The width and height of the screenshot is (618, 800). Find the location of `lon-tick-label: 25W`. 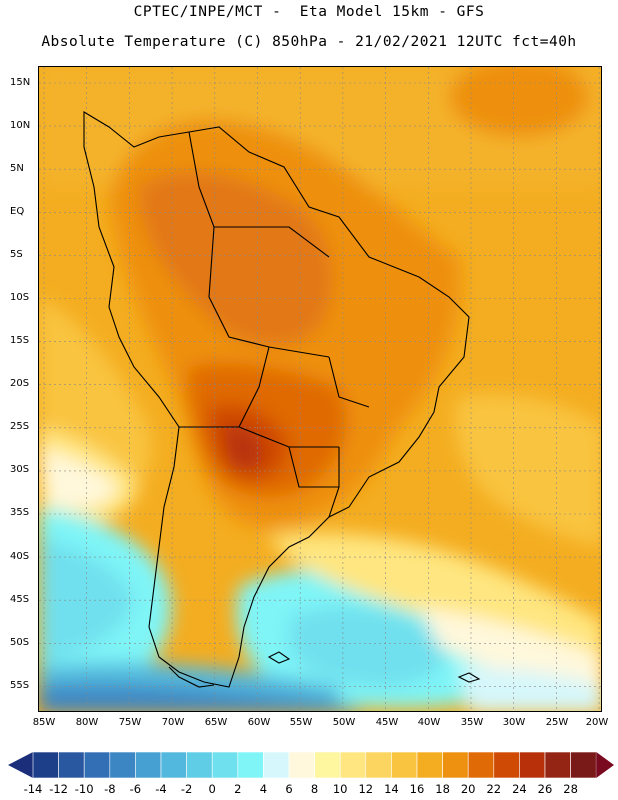

lon-tick-label: 25W is located at coordinates (557, 722).